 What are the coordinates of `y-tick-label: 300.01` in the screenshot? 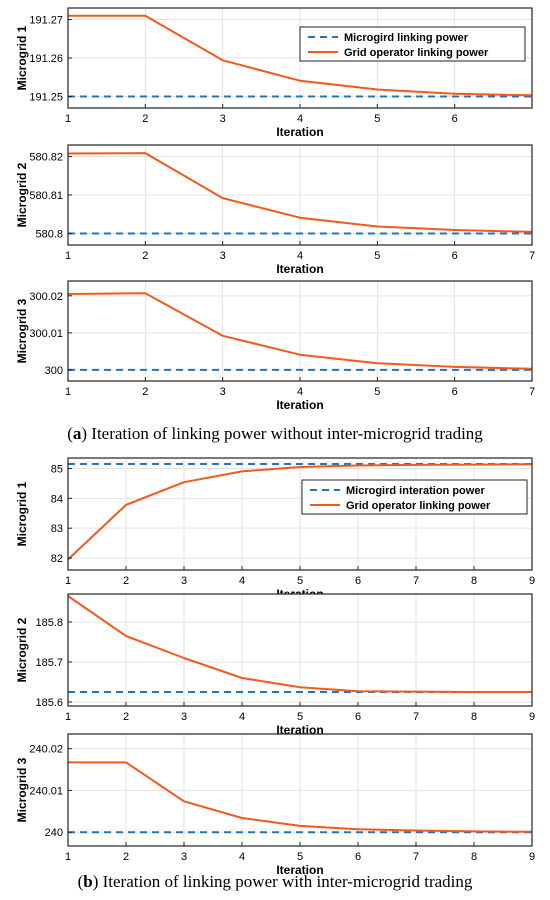 It's located at (46, 334).